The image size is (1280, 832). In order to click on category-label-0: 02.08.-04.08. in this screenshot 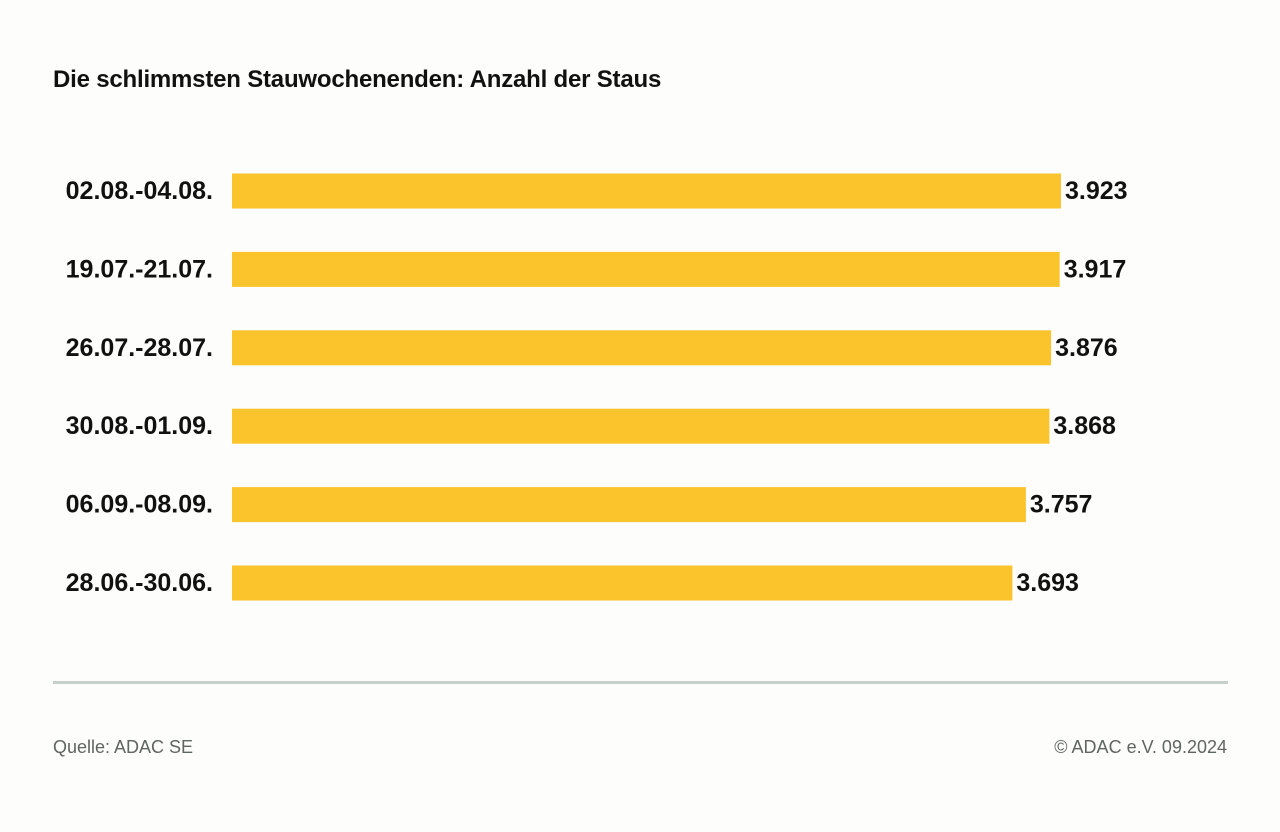, I will do `click(139, 191)`.